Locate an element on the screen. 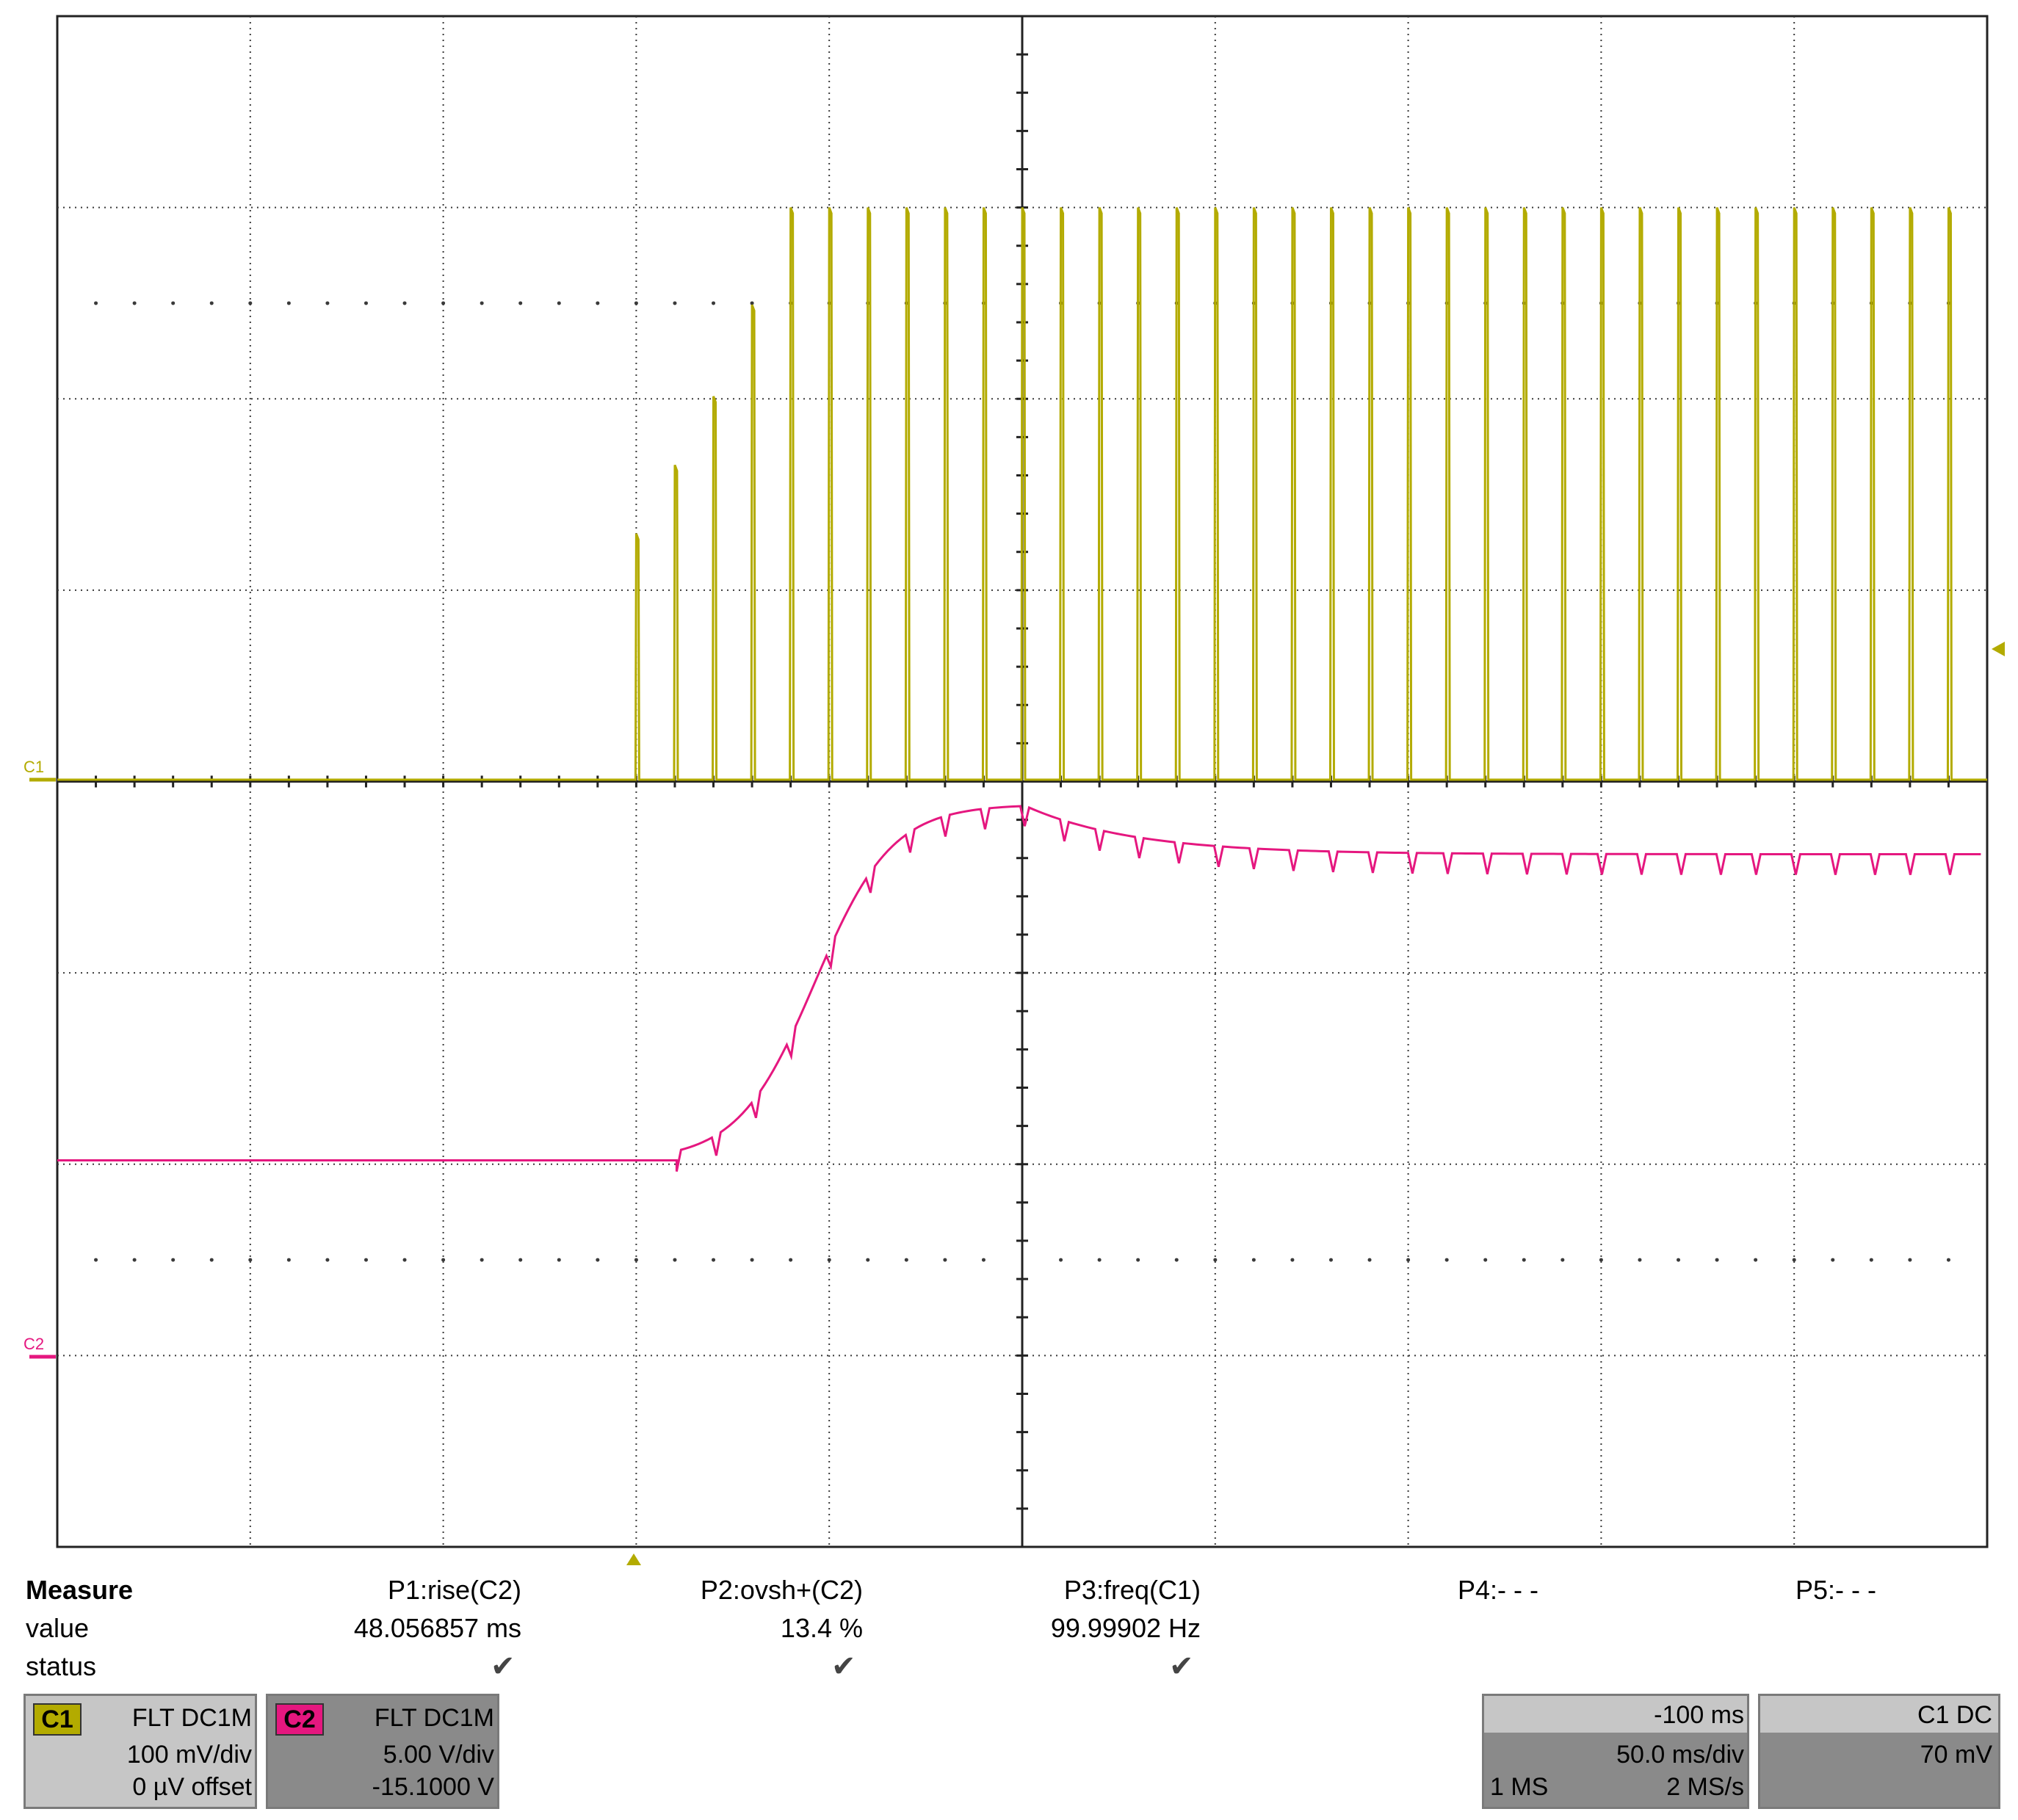 The width and height of the screenshot is (2018, 1820). p1-name: P1:rise(C2) is located at coordinates (454, 1590).